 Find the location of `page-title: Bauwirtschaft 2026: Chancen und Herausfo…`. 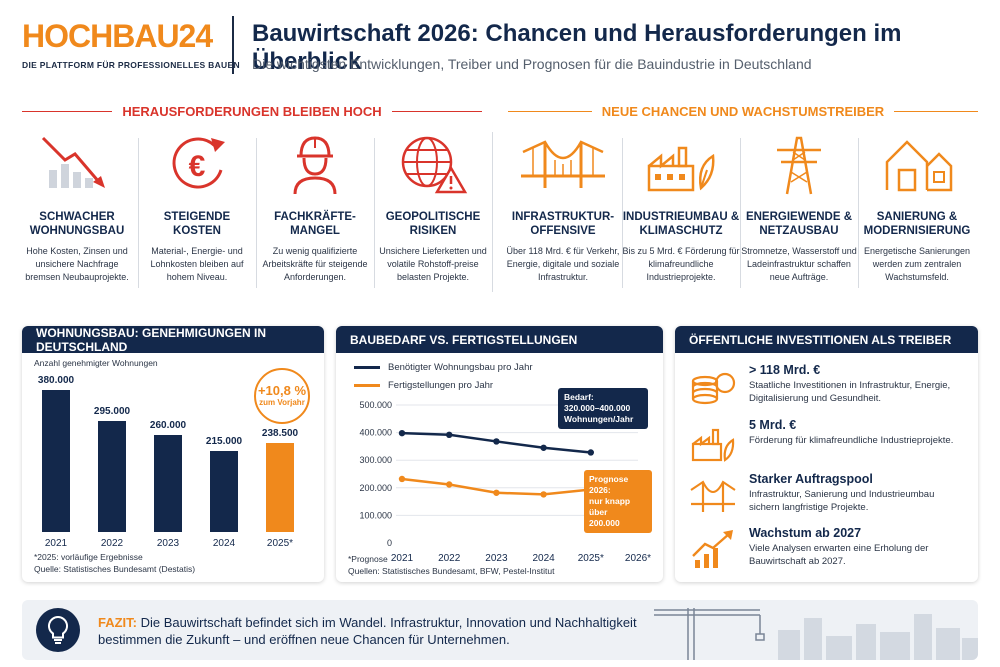

page-title: Bauwirtschaft 2026: Chancen und Herausfo… is located at coordinates (577, 47).